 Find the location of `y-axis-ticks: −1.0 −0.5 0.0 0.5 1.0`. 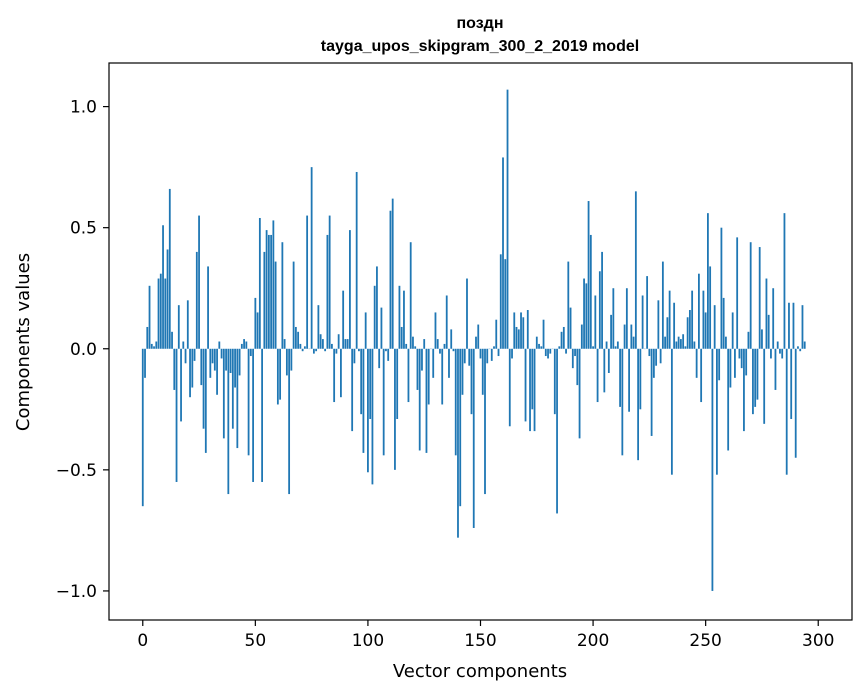

y-axis-ticks: −1.0 −0.5 0.0 0.5 1.0 is located at coordinates (82, 350).